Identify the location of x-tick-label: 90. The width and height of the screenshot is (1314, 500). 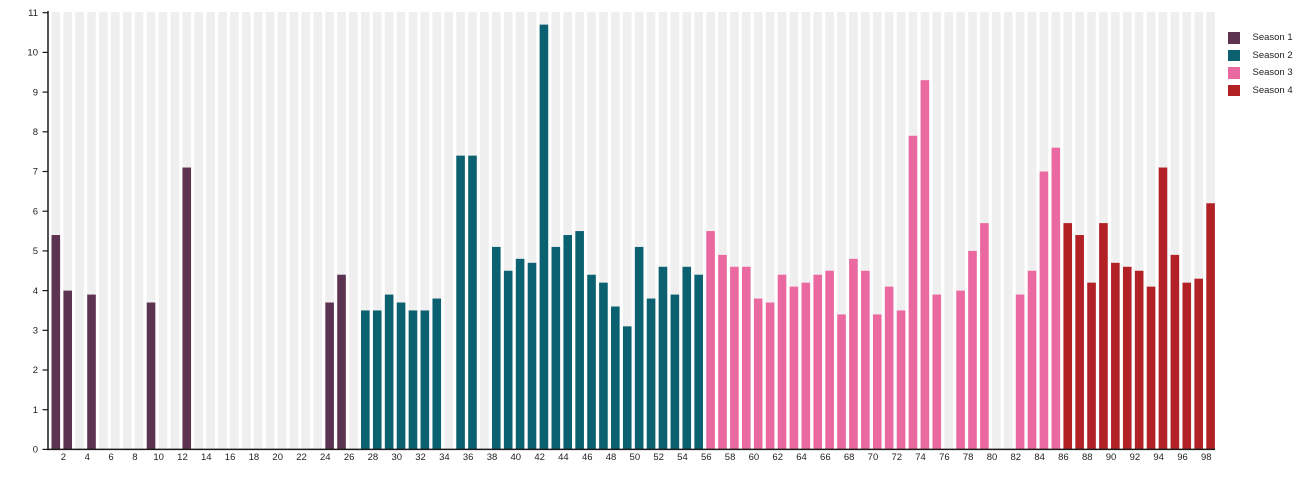
(1111, 457).